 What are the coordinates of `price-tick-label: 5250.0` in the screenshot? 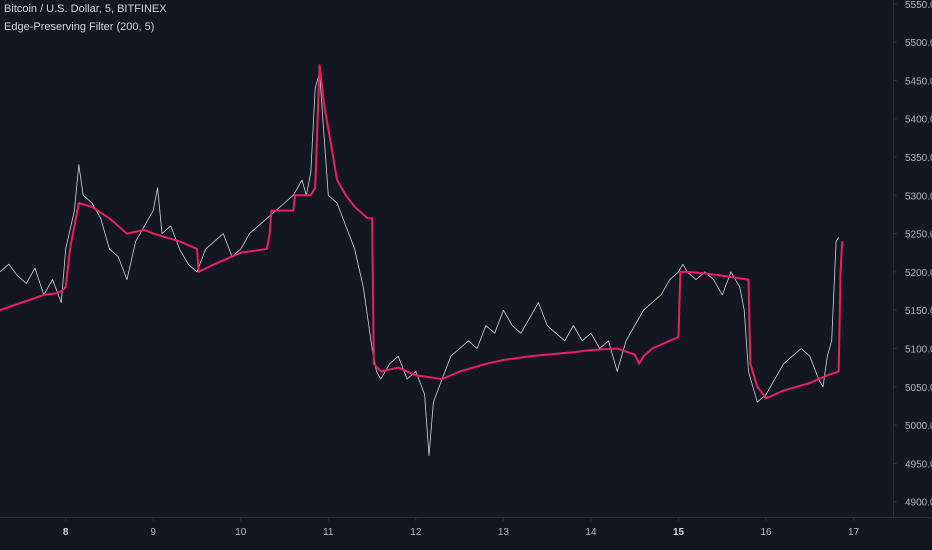 It's located at (918, 235).